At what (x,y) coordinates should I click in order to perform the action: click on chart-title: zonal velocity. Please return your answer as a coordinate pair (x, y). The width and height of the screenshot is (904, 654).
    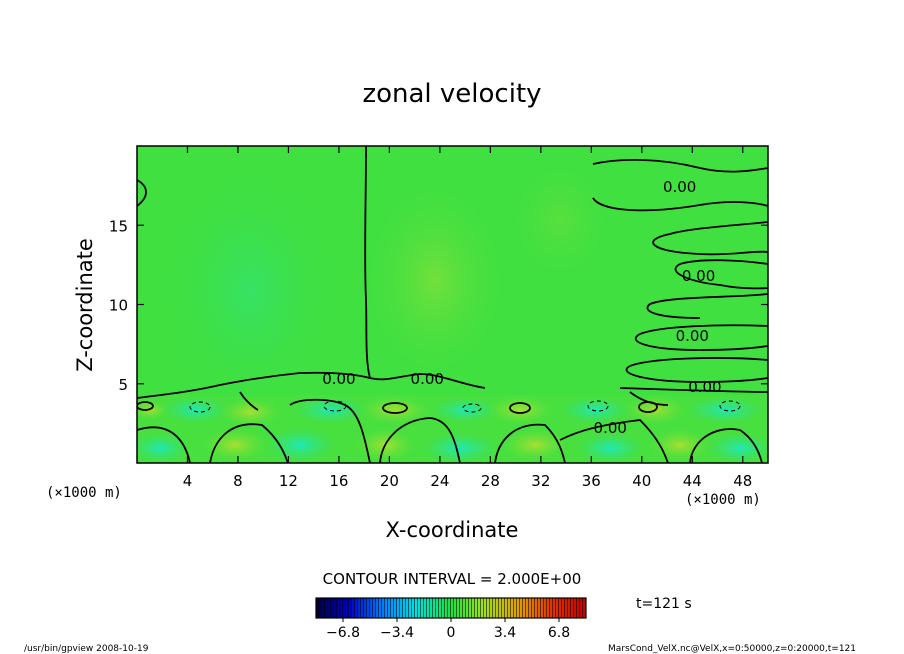
    Looking at the image, I should click on (451, 94).